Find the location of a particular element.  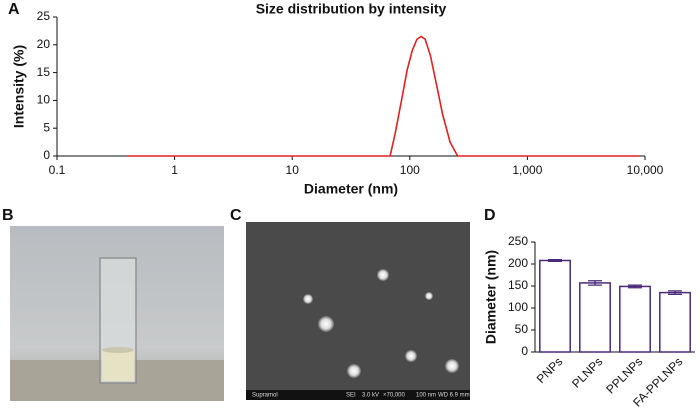

x-axis-label: Diameter (nm) is located at coordinates (351, 189).